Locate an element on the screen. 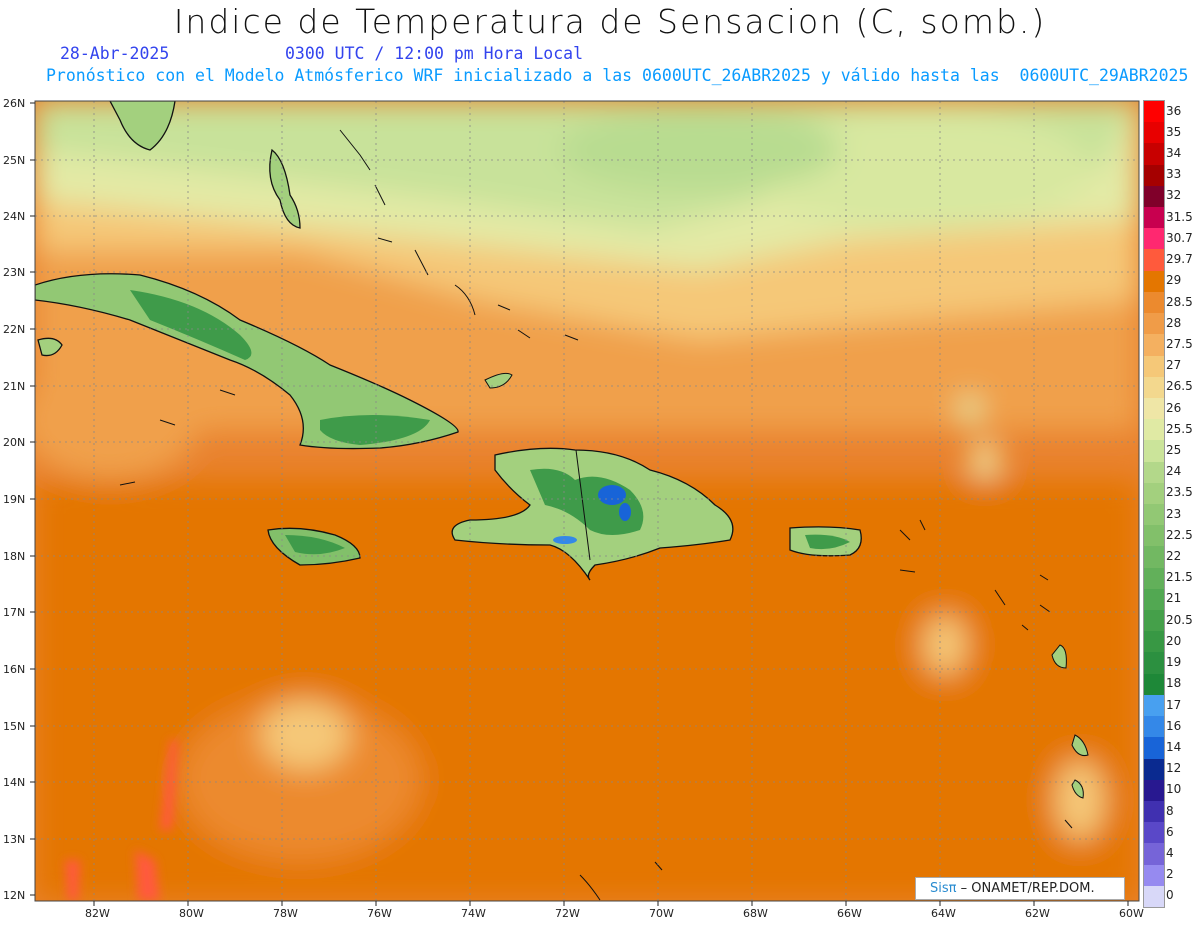 The height and width of the screenshot is (927, 1200). lon-label: 80W is located at coordinates (191, 913).